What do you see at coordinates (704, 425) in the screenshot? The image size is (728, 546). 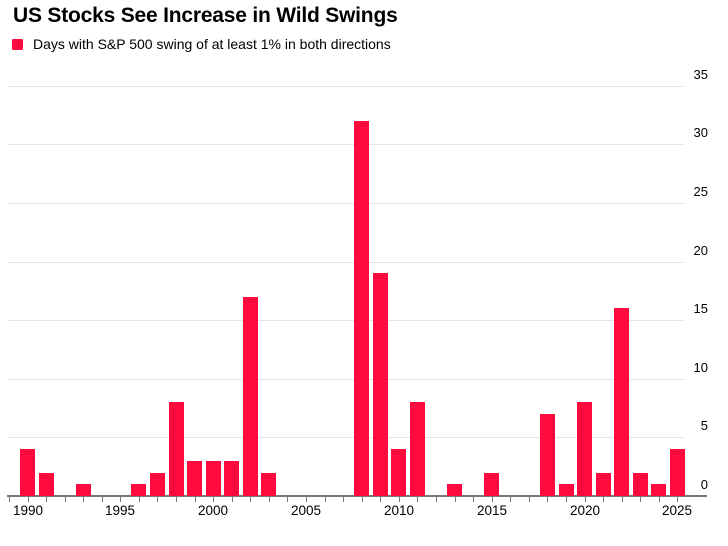 I see `y-axis-label-5: 5` at bounding box center [704, 425].